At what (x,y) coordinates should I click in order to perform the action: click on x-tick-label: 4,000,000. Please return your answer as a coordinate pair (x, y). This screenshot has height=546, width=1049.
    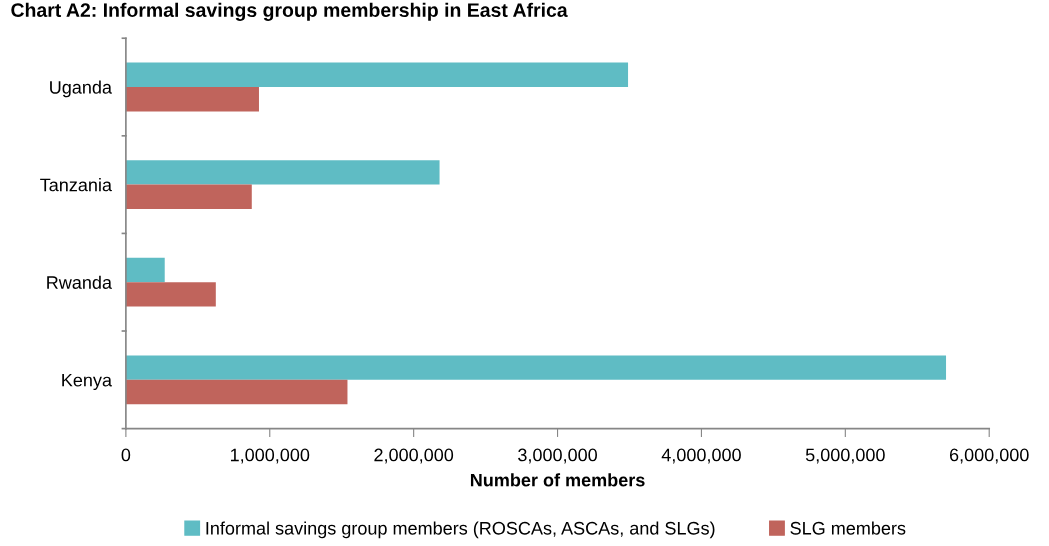
    Looking at the image, I should click on (701, 456).